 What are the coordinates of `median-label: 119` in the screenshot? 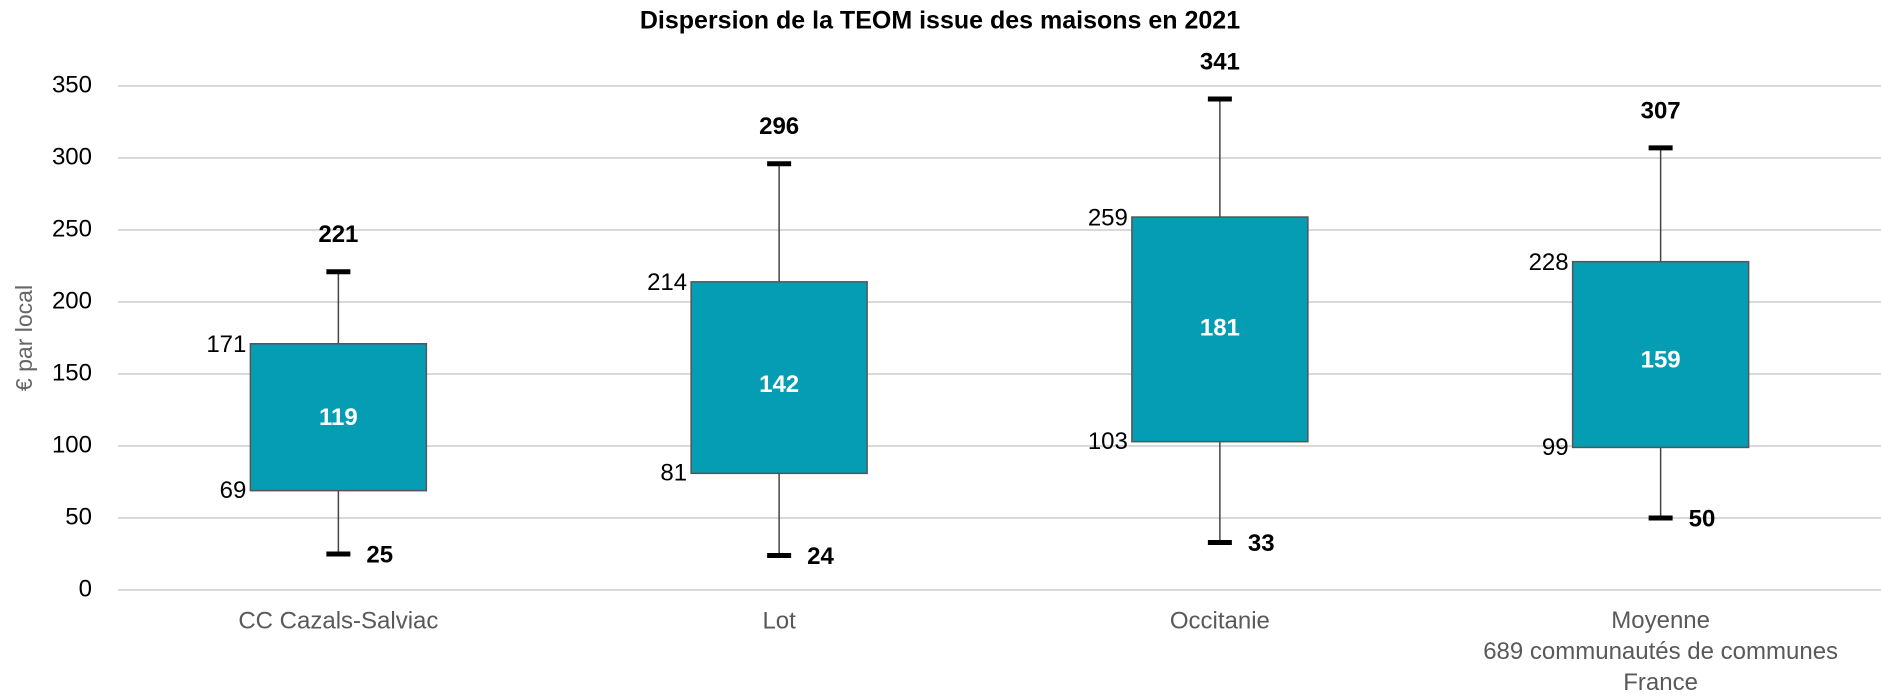 It's located at (338, 417).